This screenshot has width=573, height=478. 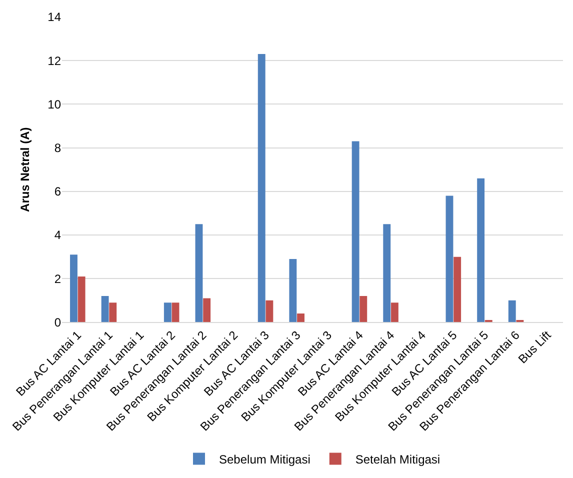 What do you see at coordinates (55, 104) in the screenshot?
I see `y-tick-label: 10` at bounding box center [55, 104].